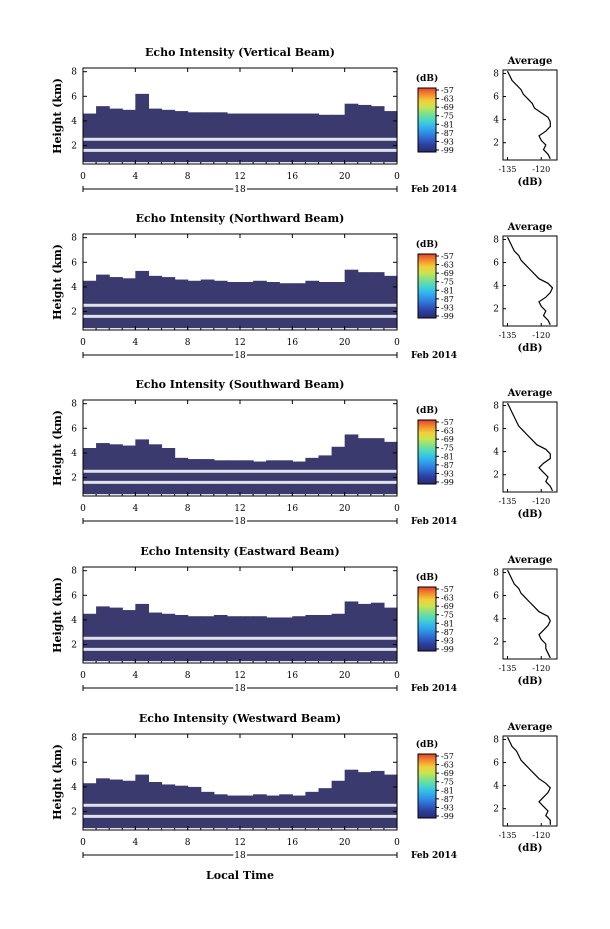 The width and height of the screenshot is (610, 929). Describe the element at coordinates (240, 718) in the screenshot. I see `panel-title: Echo Intensity (Westward Beam)` at that location.